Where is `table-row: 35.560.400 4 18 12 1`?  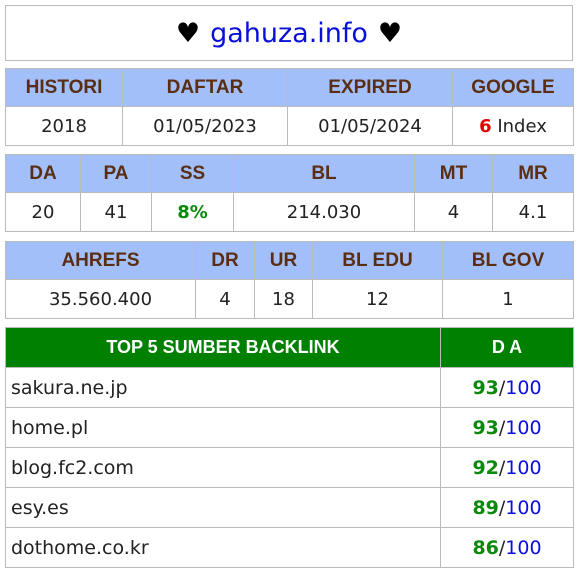
table-row: 35.560.400 4 18 12 1 is located at coordinates (289, 299).